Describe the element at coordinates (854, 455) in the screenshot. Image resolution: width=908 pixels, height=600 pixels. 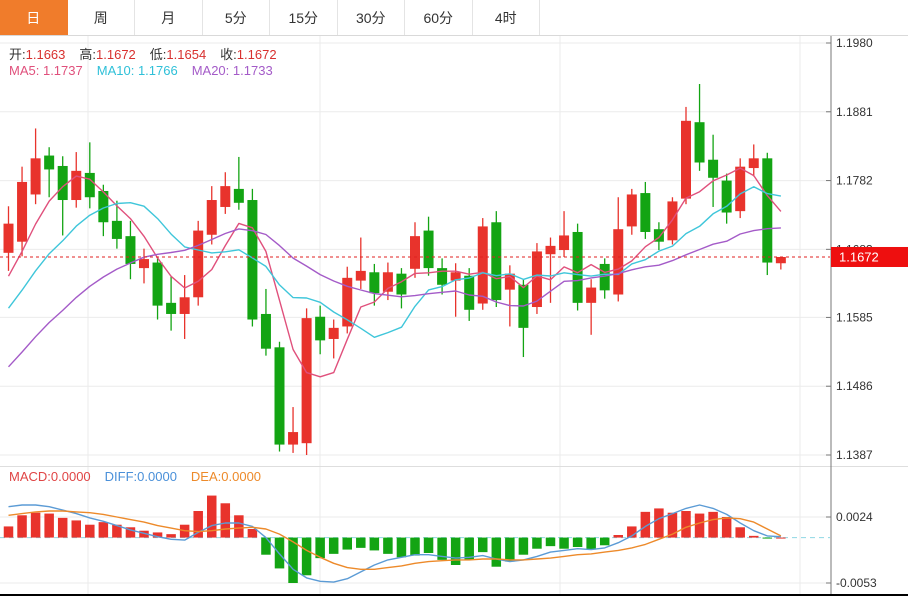
I see `price-tick-label: 1.1387` at that location.